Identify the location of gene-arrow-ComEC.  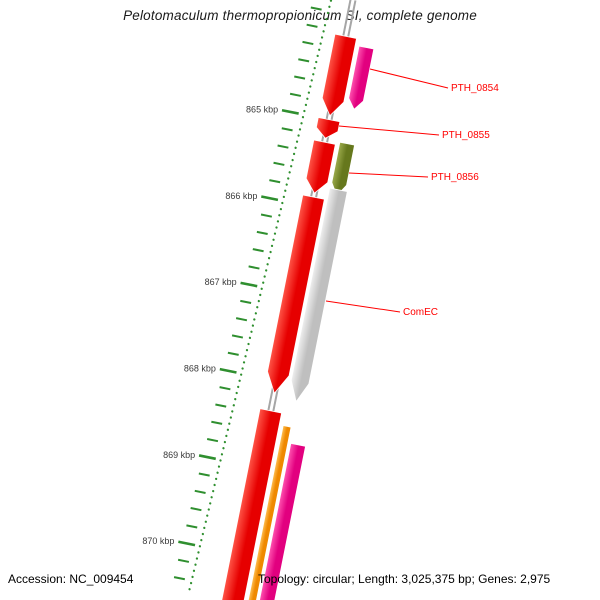
(317, 295).